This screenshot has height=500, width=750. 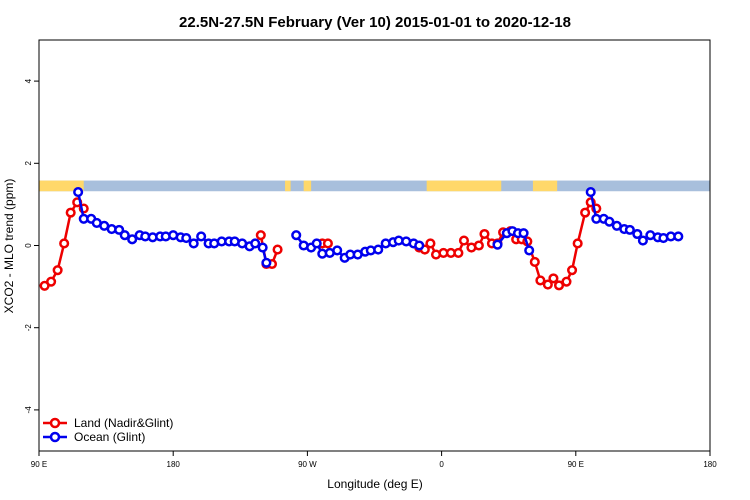 What do you see at coordinates (576, 464) in the screenshot?
I see `x-tick-label-4: 90 E` at bounding box center [576, 464].